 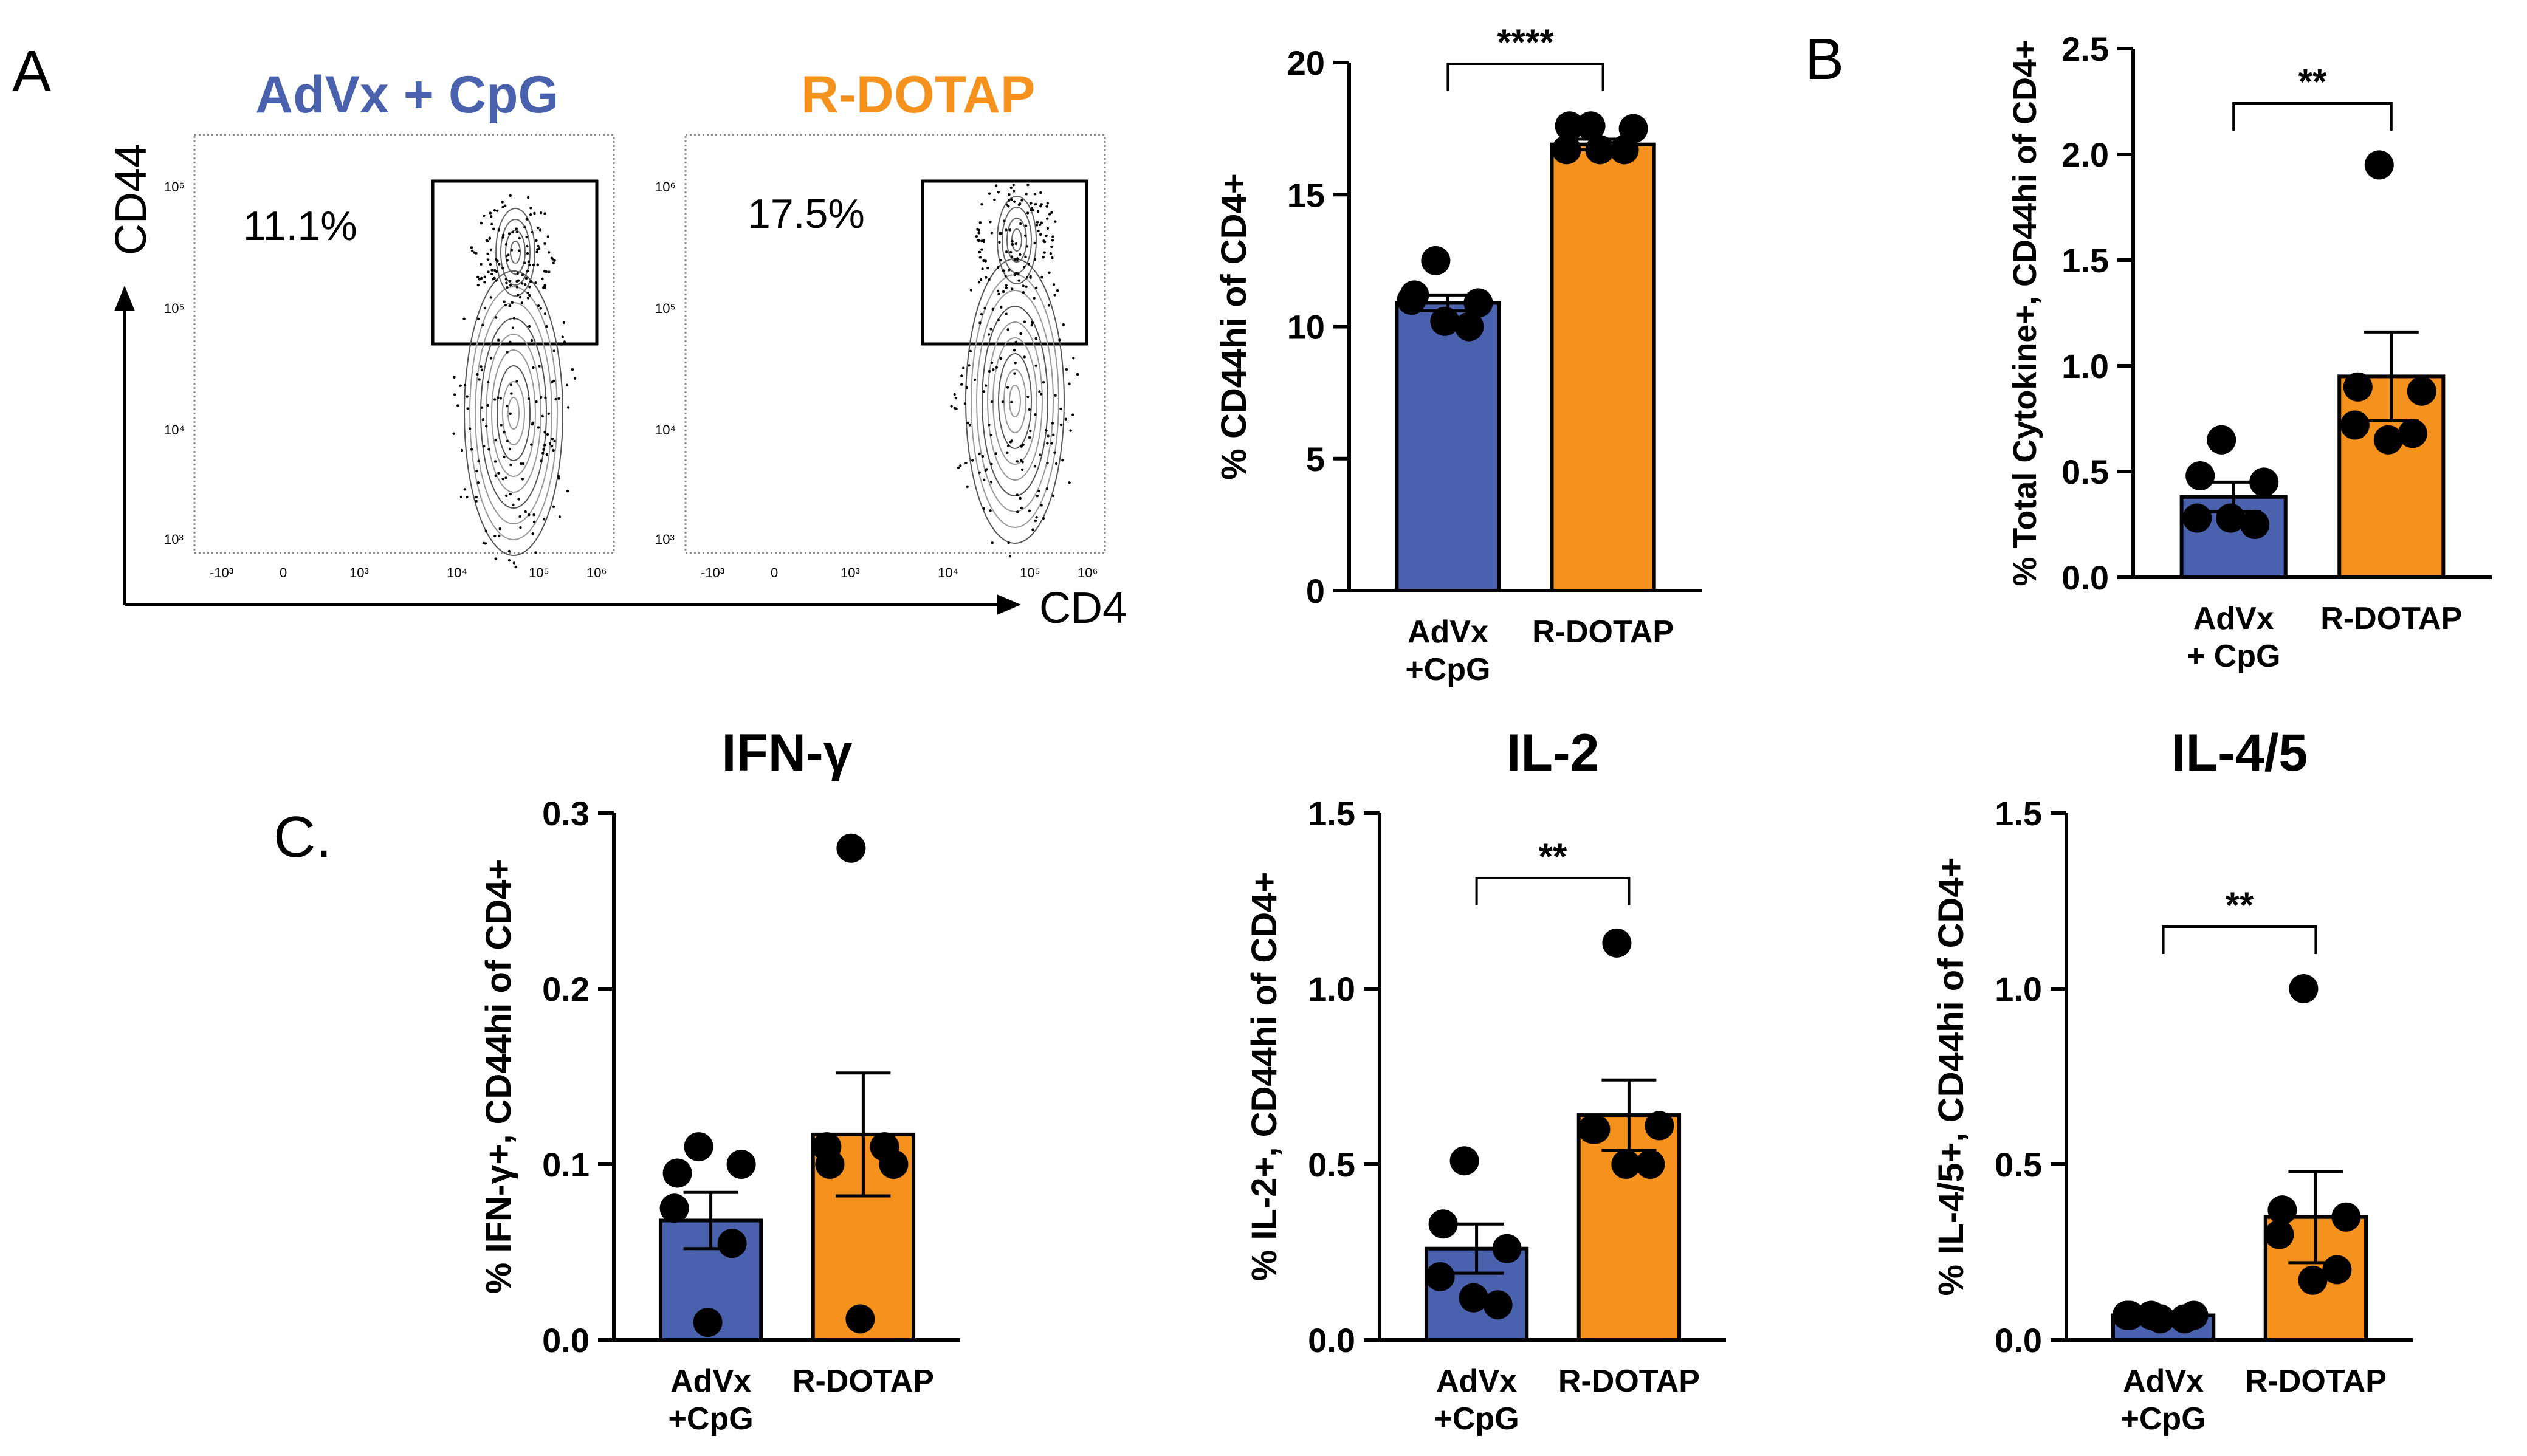 What do you see at coordinates (31, 71) in the screenshot?
I see `panel-label-a: A` at bounding box center [31, 71].